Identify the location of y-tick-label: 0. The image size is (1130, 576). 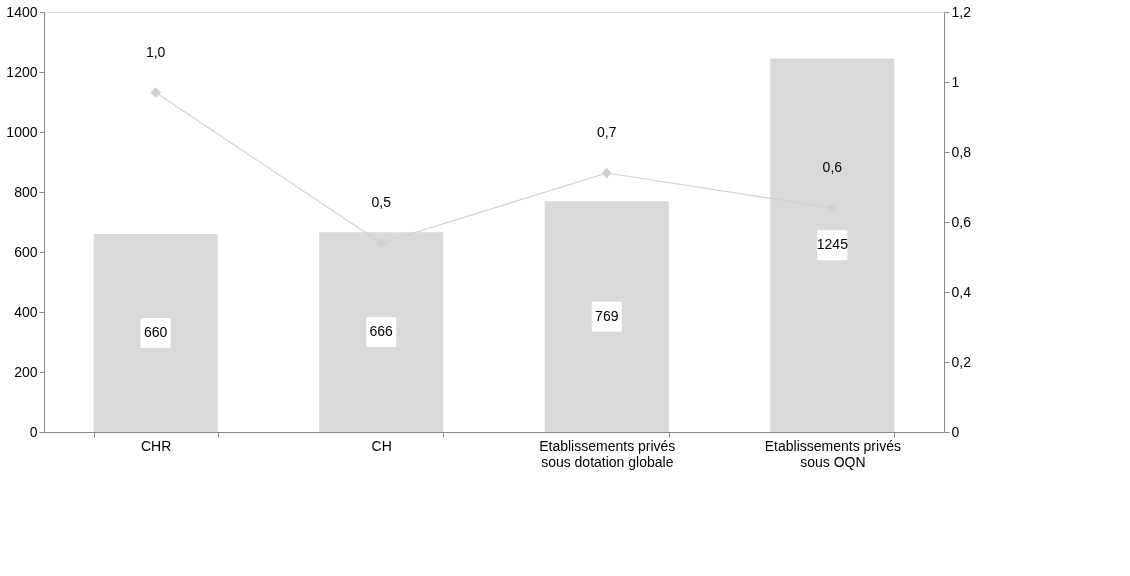
(33, 431).